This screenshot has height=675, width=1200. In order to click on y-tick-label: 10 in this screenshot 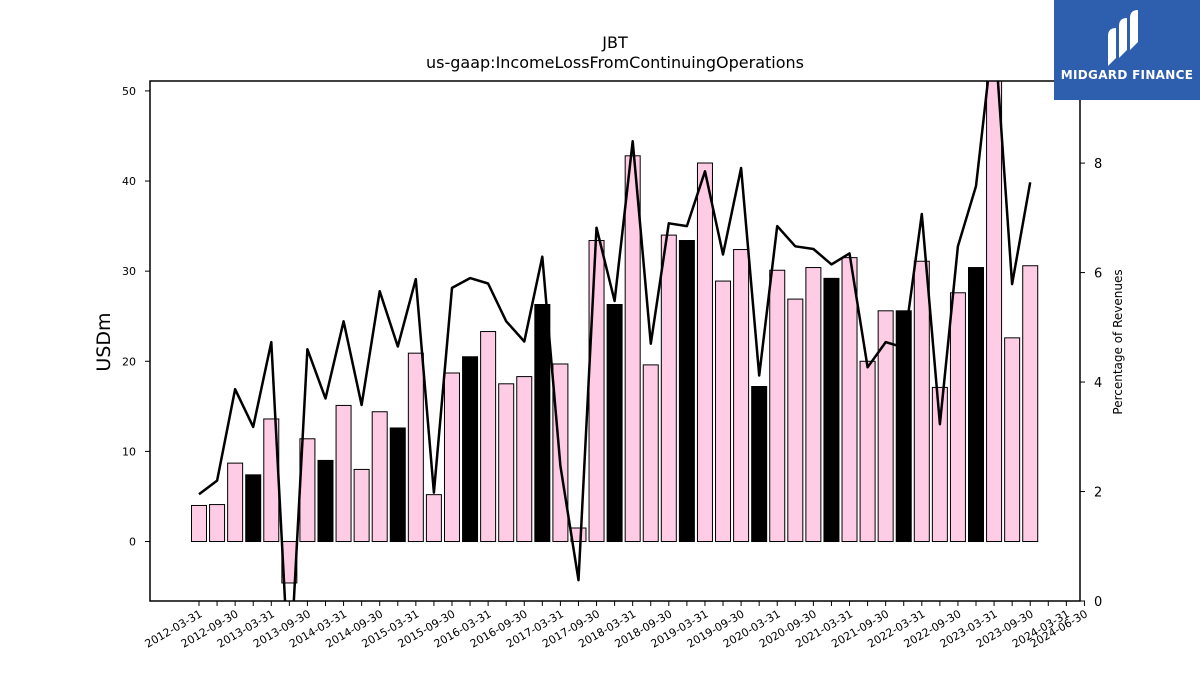, I will do `click(129, 451)`.